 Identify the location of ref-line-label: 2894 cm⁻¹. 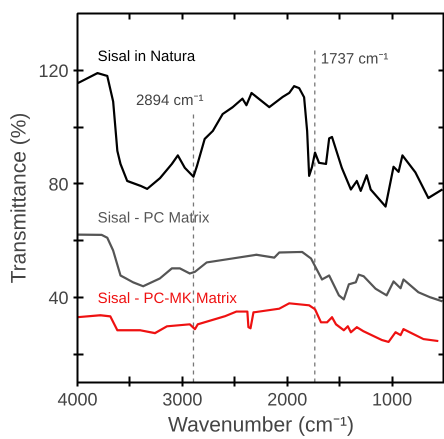
(170, 101).